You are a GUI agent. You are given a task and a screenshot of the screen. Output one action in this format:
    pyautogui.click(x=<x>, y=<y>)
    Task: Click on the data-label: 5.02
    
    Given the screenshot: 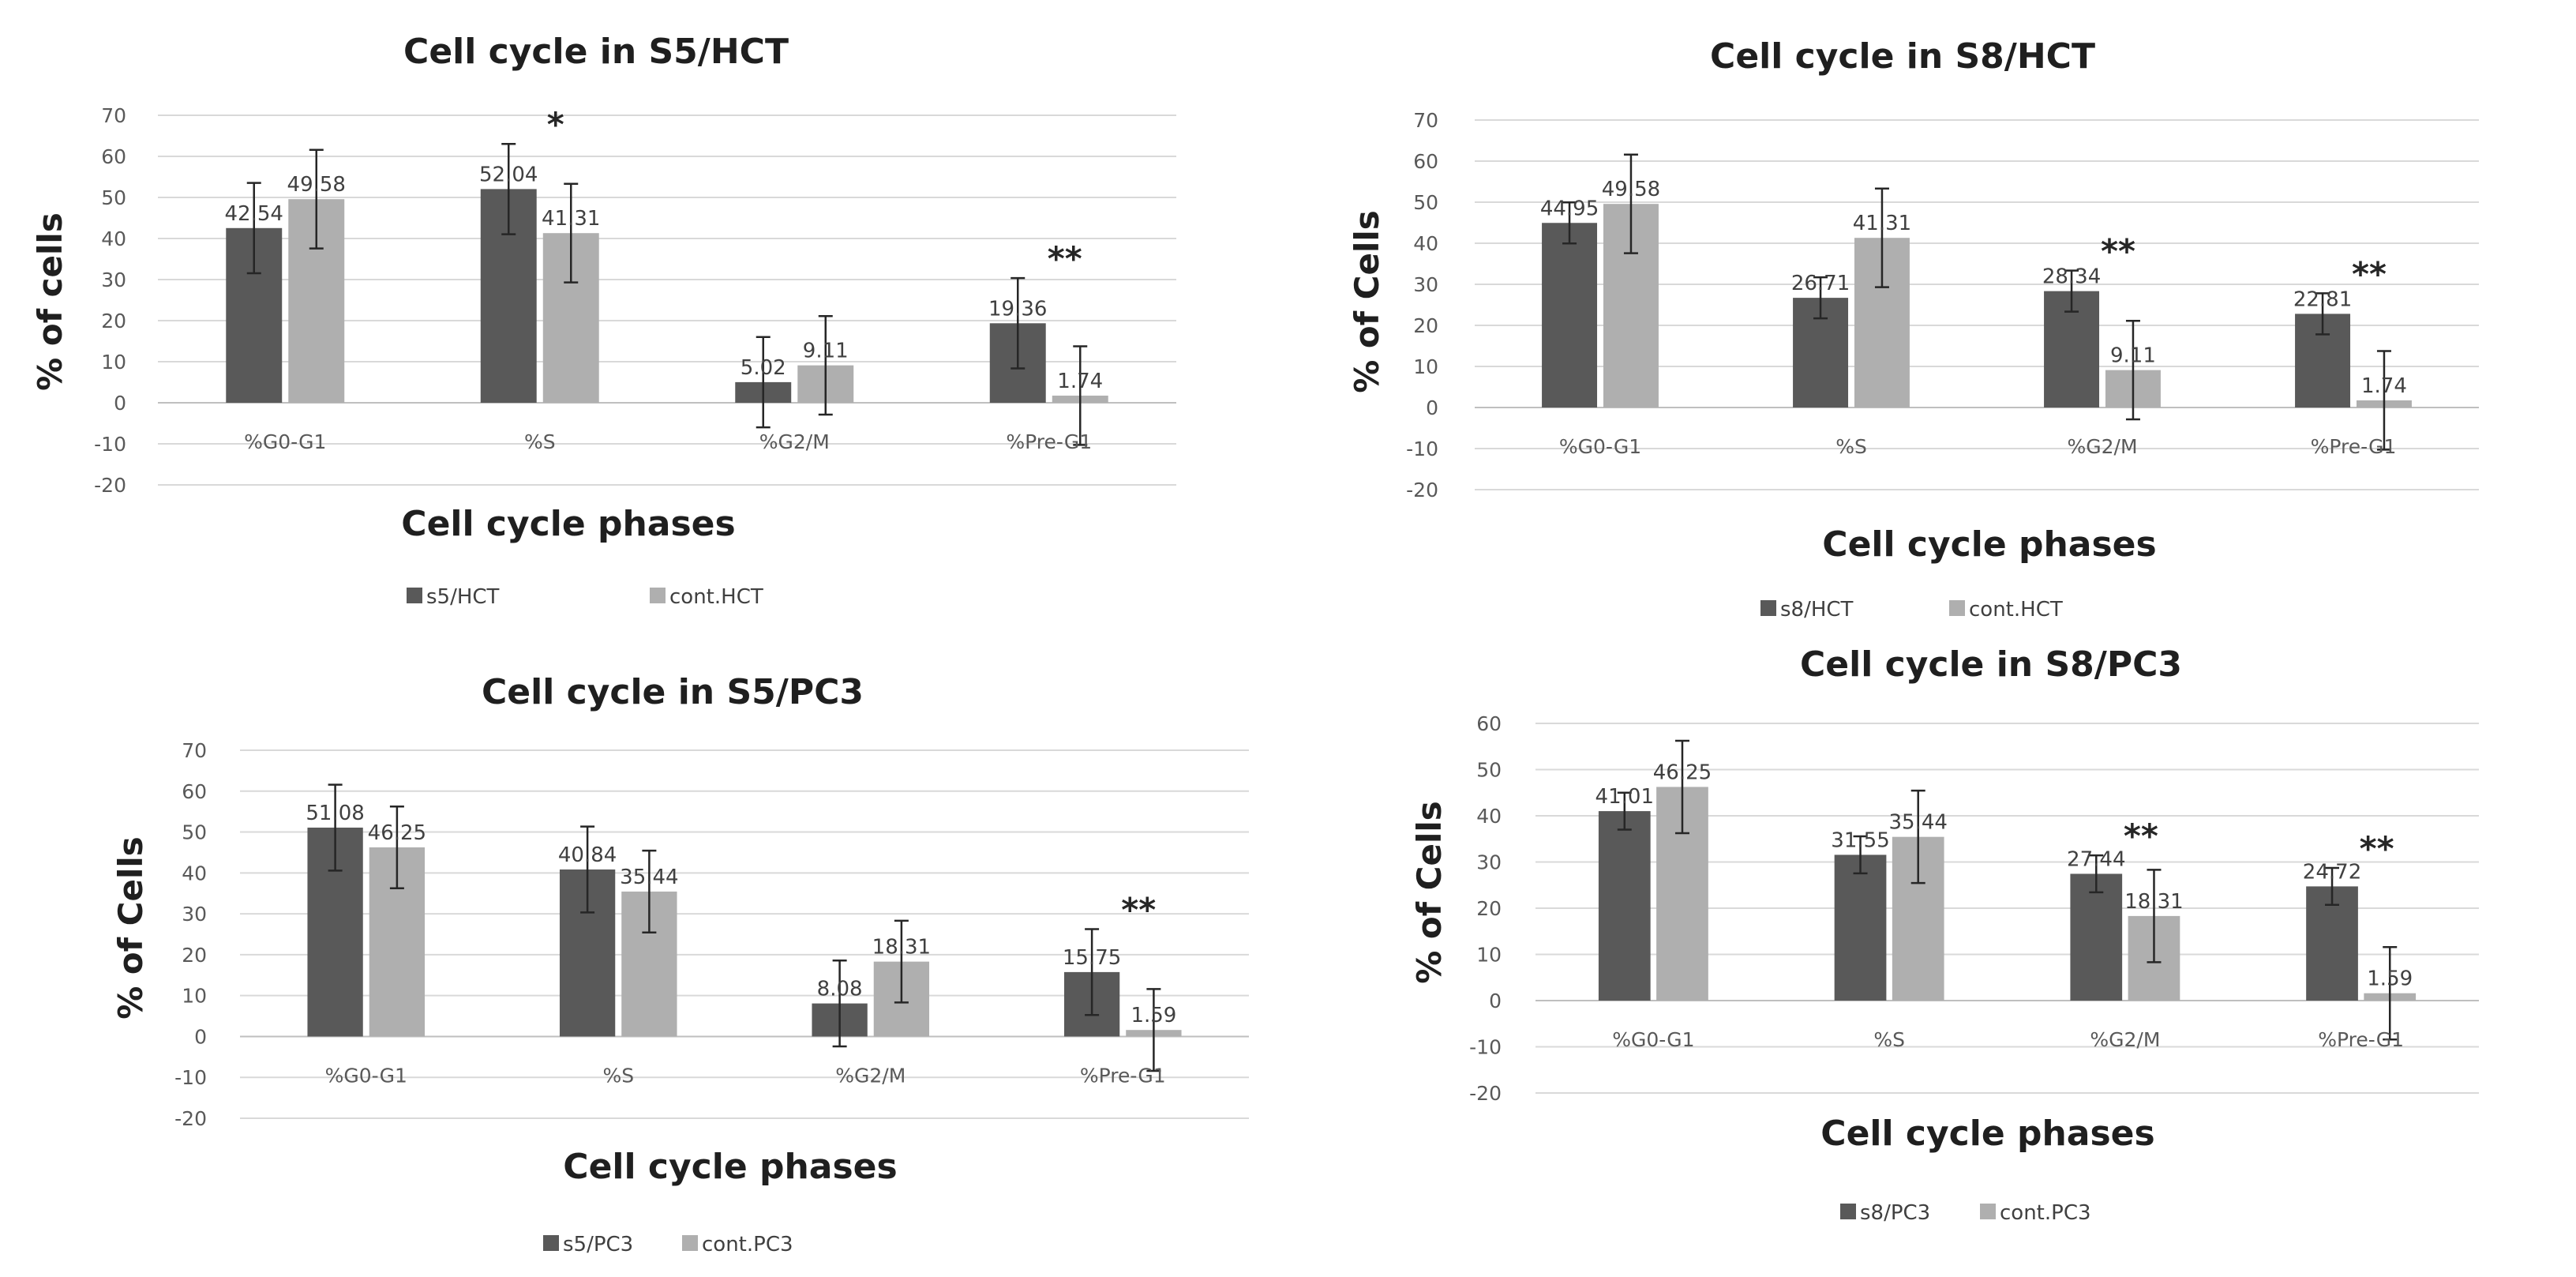 What is the action you would take?
    pyautogui.click(x=763, y=368)
    